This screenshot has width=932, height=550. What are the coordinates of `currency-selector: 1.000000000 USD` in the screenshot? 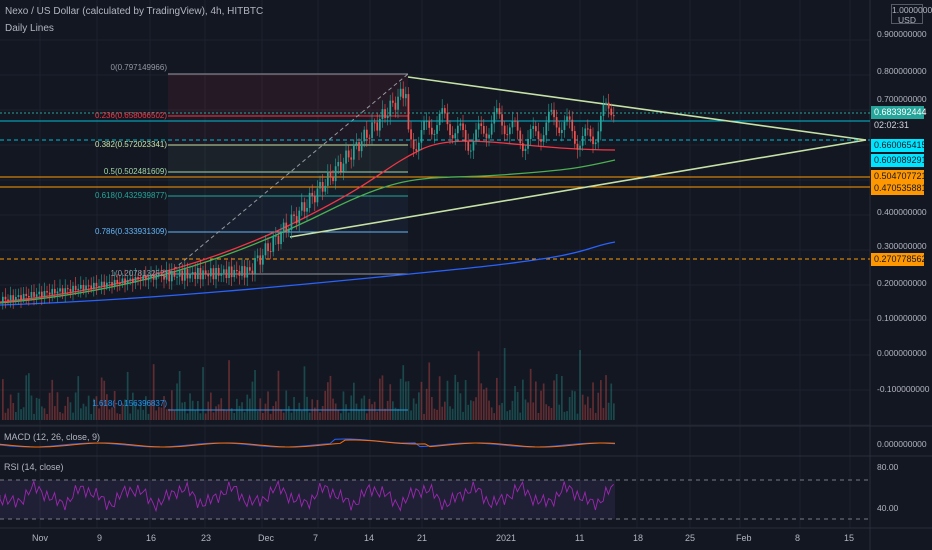 It's located at (911, 14).